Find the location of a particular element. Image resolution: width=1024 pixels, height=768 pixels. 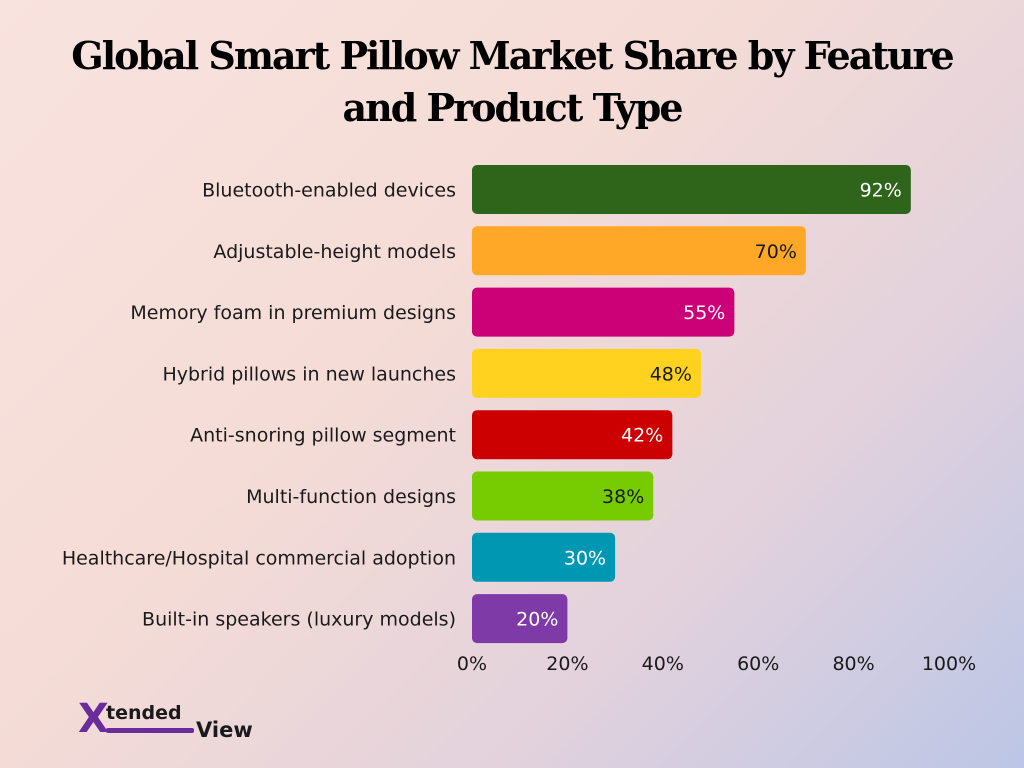

category-label: Bluetooth-enabled devices is located at coordinates (329, 191).